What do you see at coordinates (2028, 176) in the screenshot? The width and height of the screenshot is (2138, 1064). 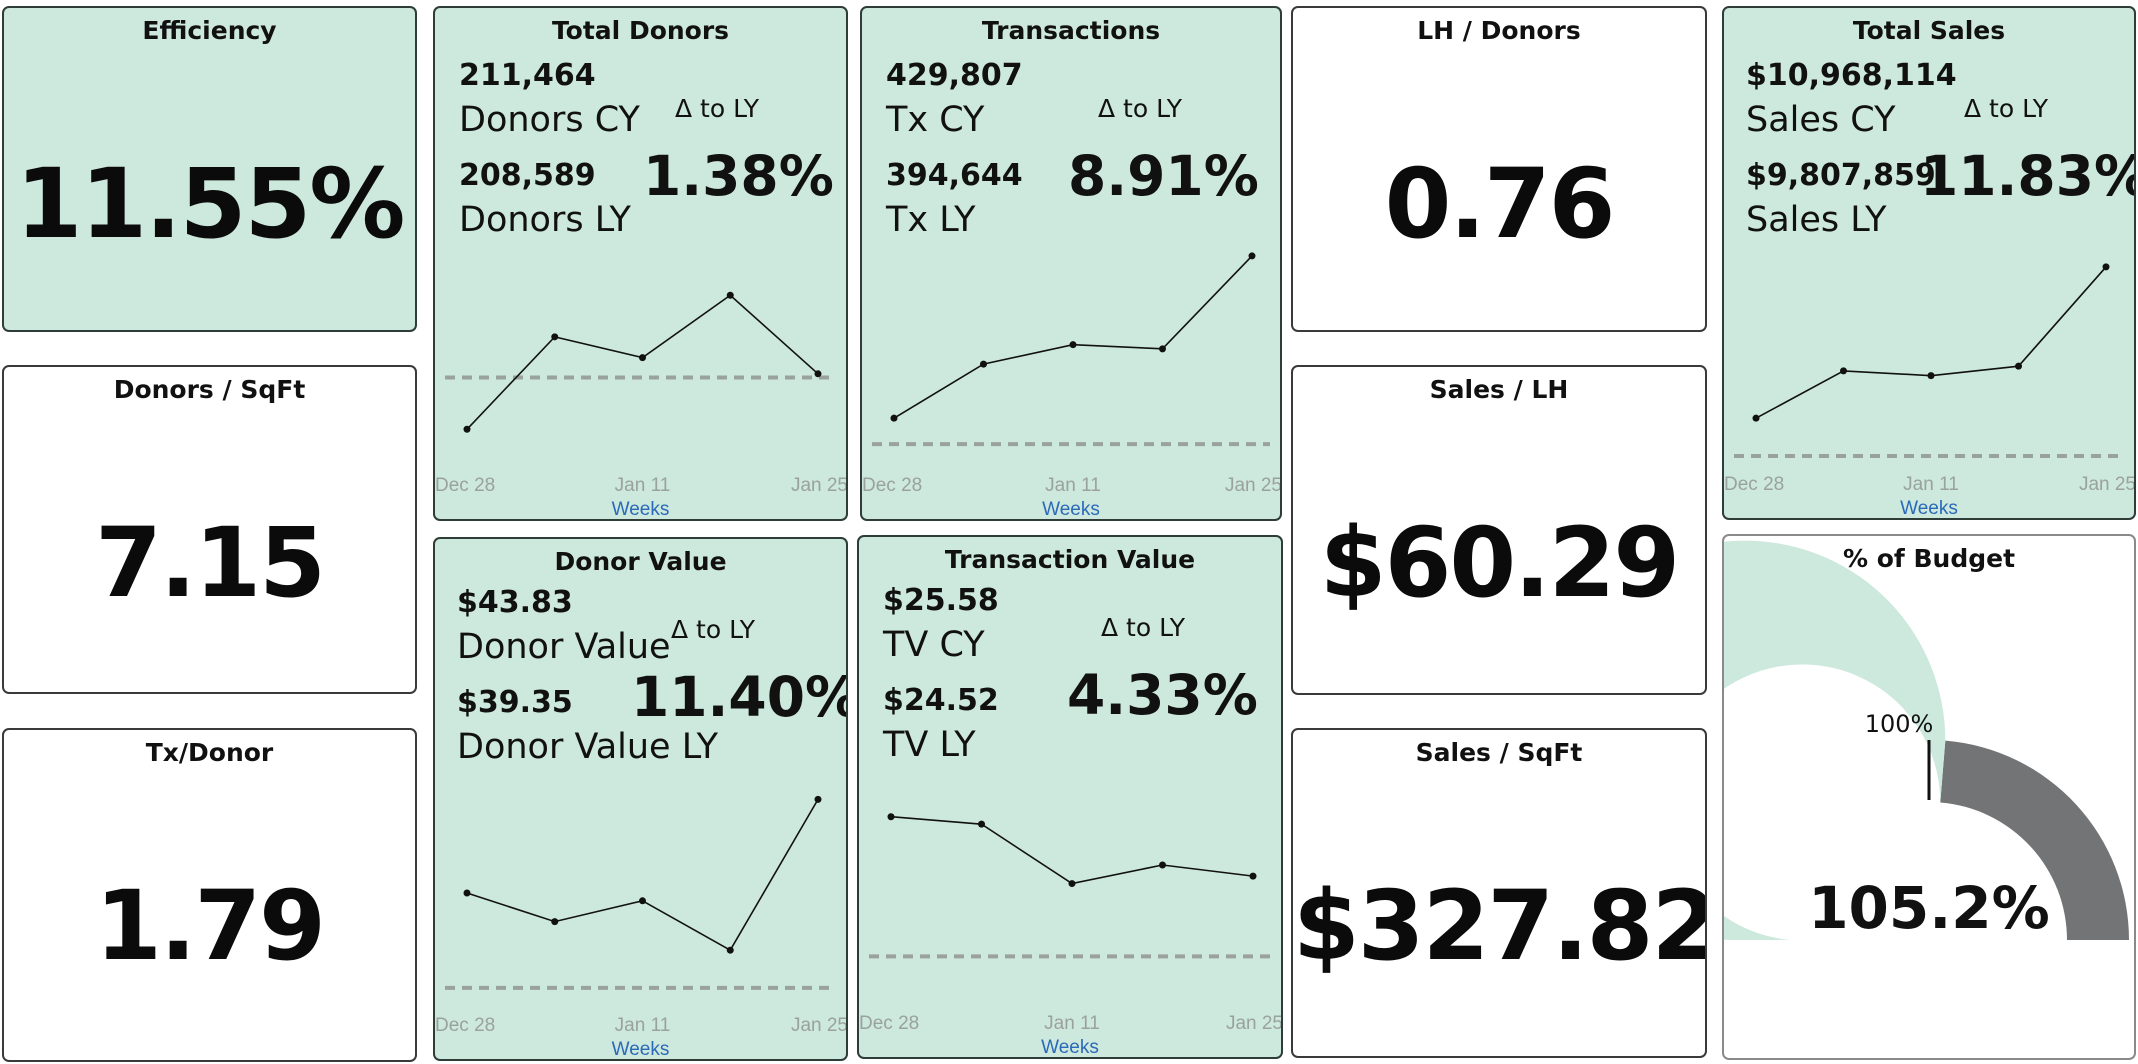 I see `delta-value: 11.83%` at bounding box center [2028, 176].